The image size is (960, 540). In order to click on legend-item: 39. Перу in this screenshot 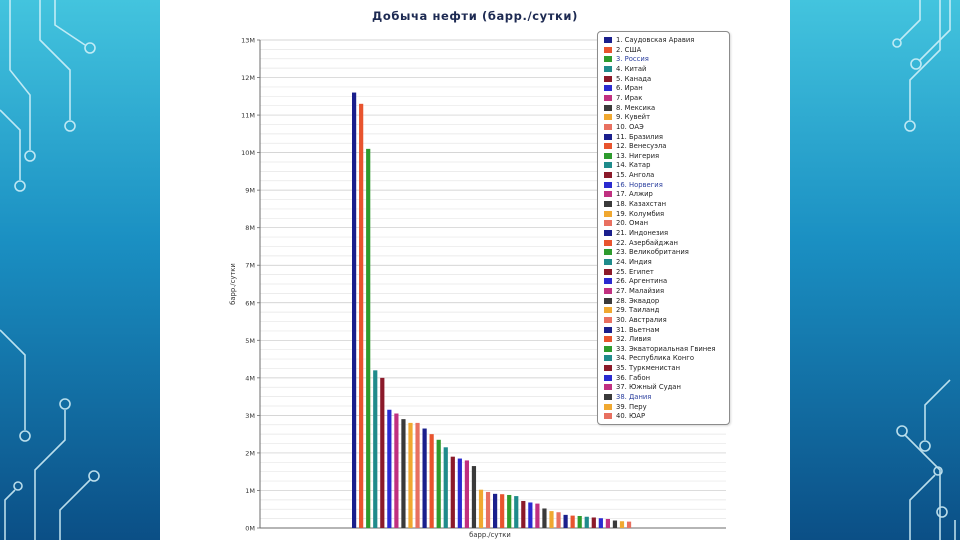, I will do `click(663, 407)`.